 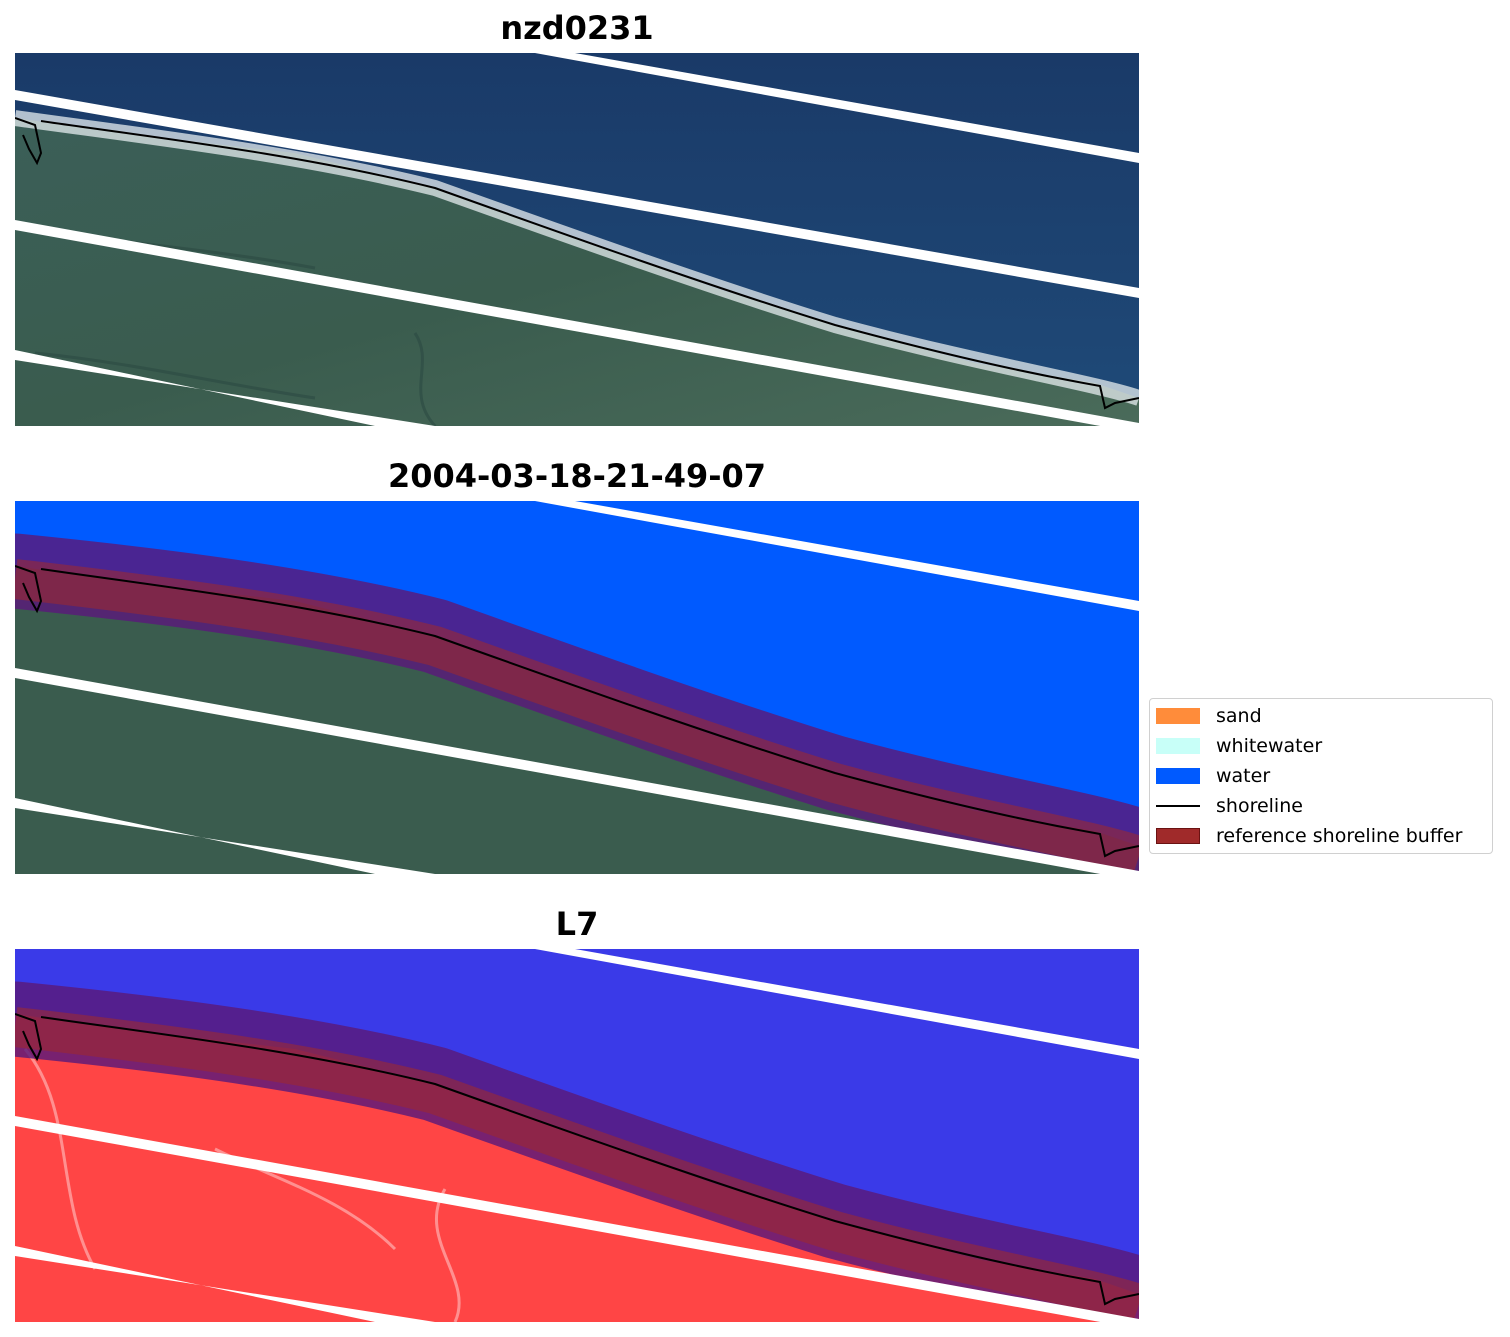 What do you see at coordinates (1178, 716) in the screenshot?
I see `legend-swatch-sand` at bounding box center [1178, 716].